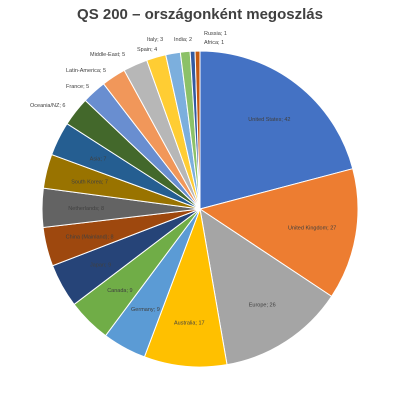 Image resolution: width=400 pixels, height=400 pixels. Describe the element at coordinates (47, 106) in the screenshot. I see `slice-label-oceania-nz: Oceania/NZ; 6` at that location.